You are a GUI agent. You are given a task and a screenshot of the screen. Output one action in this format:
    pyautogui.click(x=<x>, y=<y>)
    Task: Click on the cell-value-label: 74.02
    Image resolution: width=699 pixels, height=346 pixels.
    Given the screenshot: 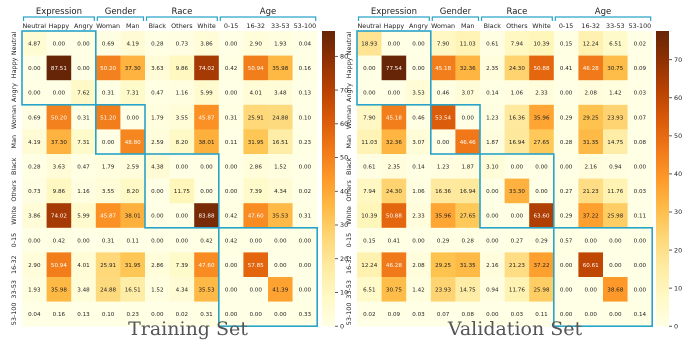 What is the action you would take?
    pyautogui.click(x=206, y=69)
    